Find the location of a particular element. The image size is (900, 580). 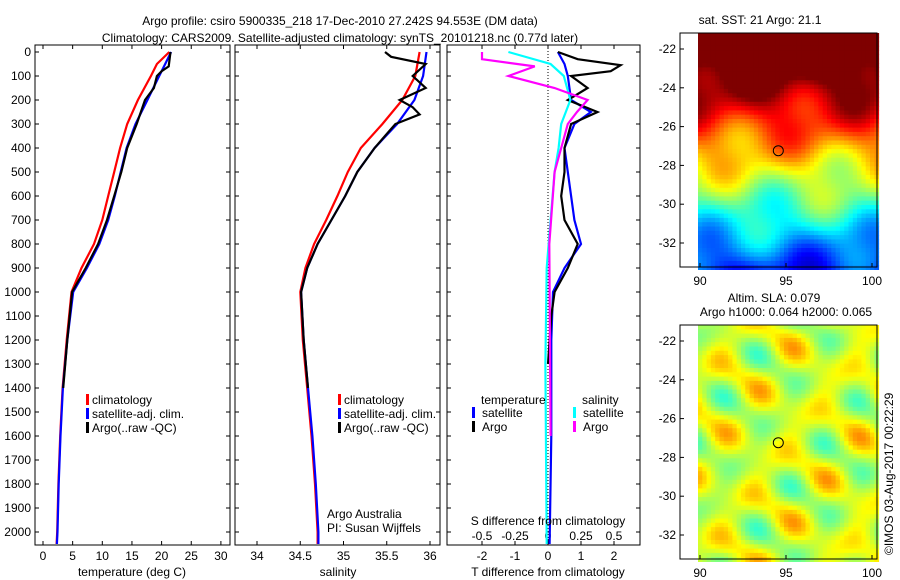

legend-label: climatology is located at coordinates (122, 400).